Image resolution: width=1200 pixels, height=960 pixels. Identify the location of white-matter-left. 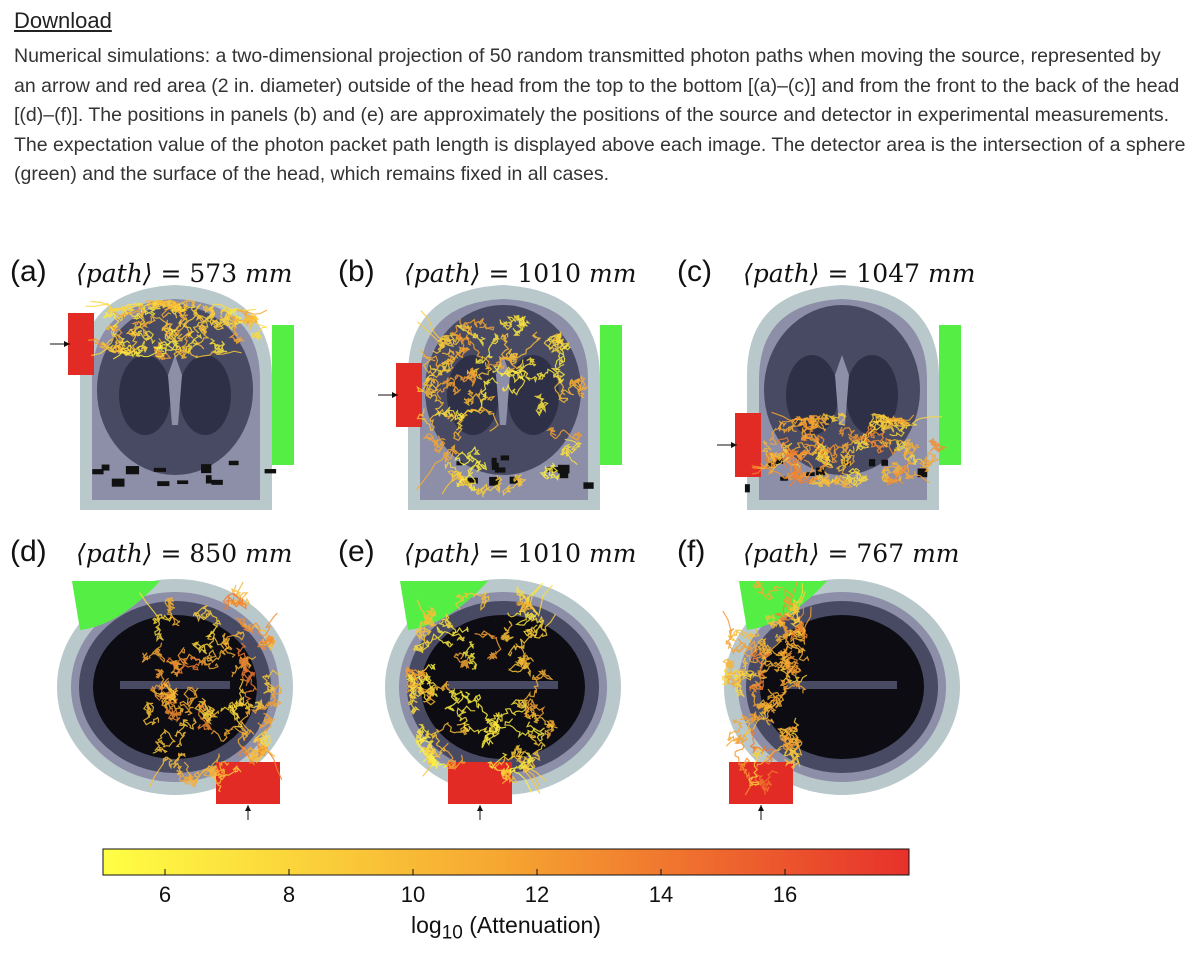
(473, 395).